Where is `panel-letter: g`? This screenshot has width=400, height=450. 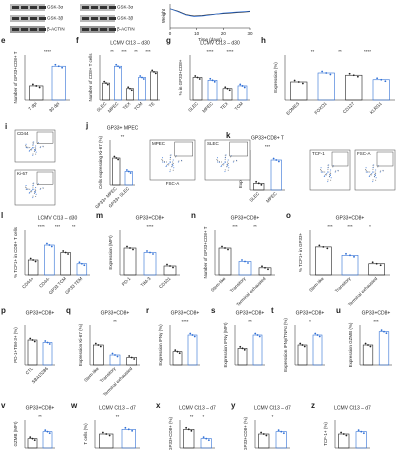
panel-letter: g is located at coordinates (168, 40).